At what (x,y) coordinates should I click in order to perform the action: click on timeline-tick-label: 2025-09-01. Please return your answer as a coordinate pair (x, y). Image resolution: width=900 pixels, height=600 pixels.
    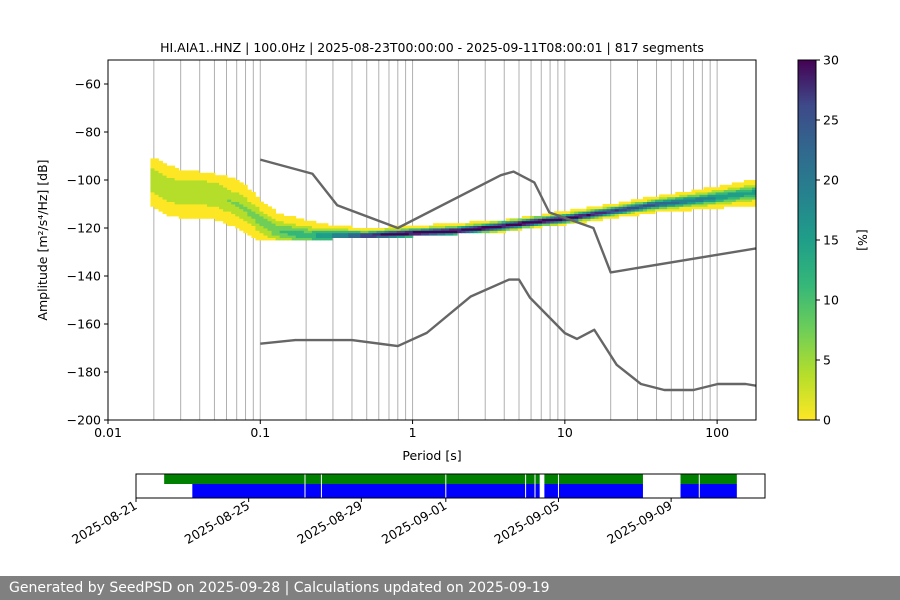
    Looking at the image, I should click on (414, 522).